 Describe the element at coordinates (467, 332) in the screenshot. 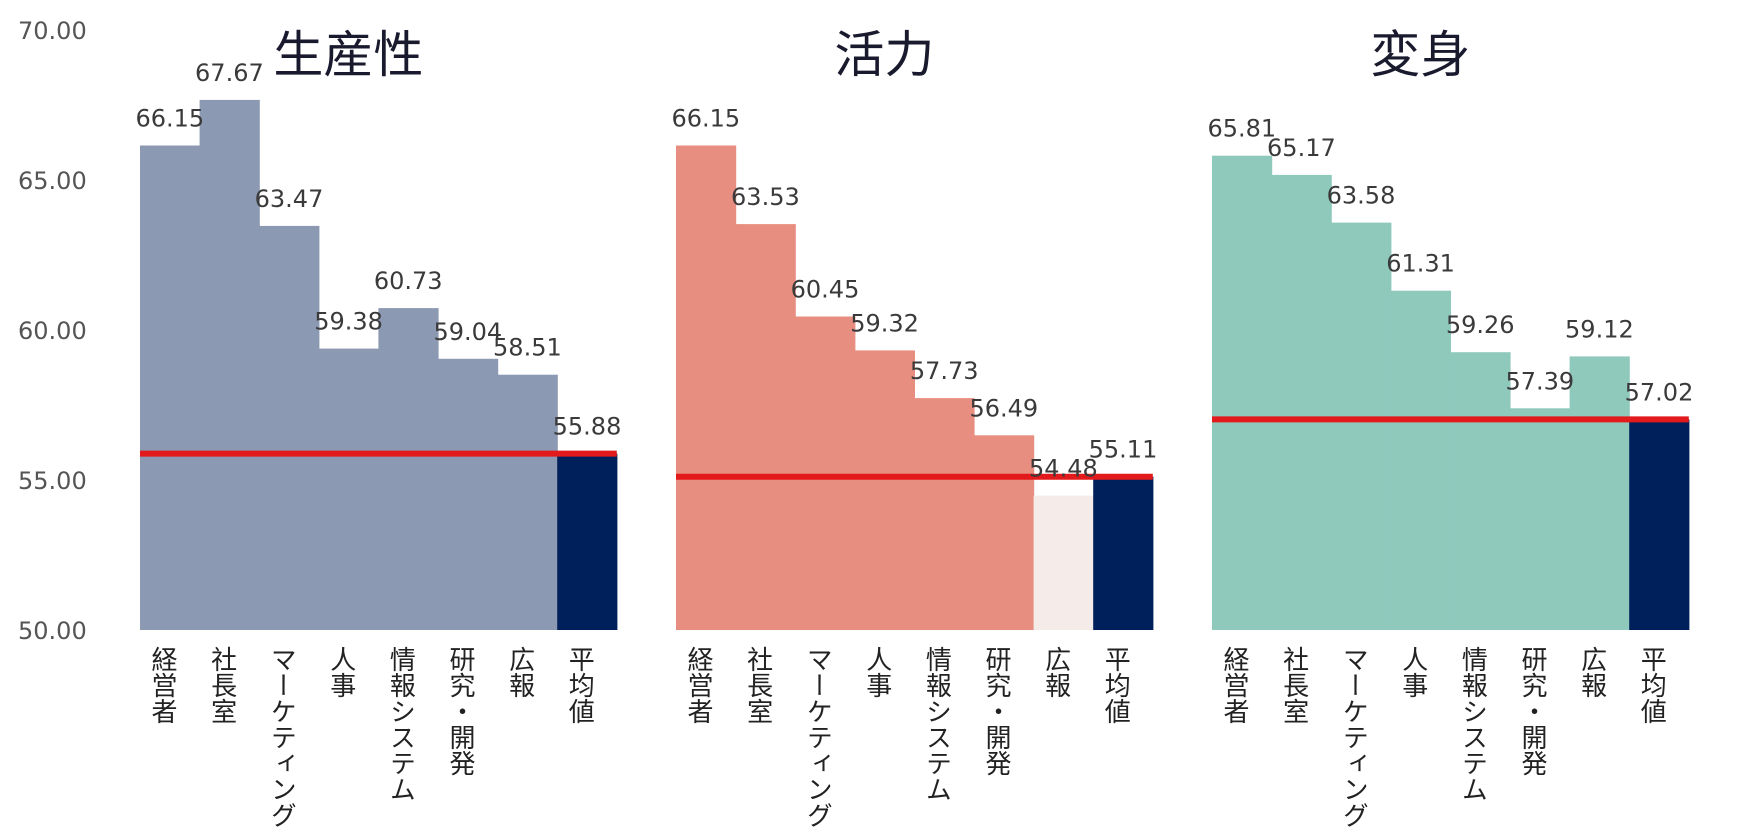

I see `data-label: 59.04` at that location.